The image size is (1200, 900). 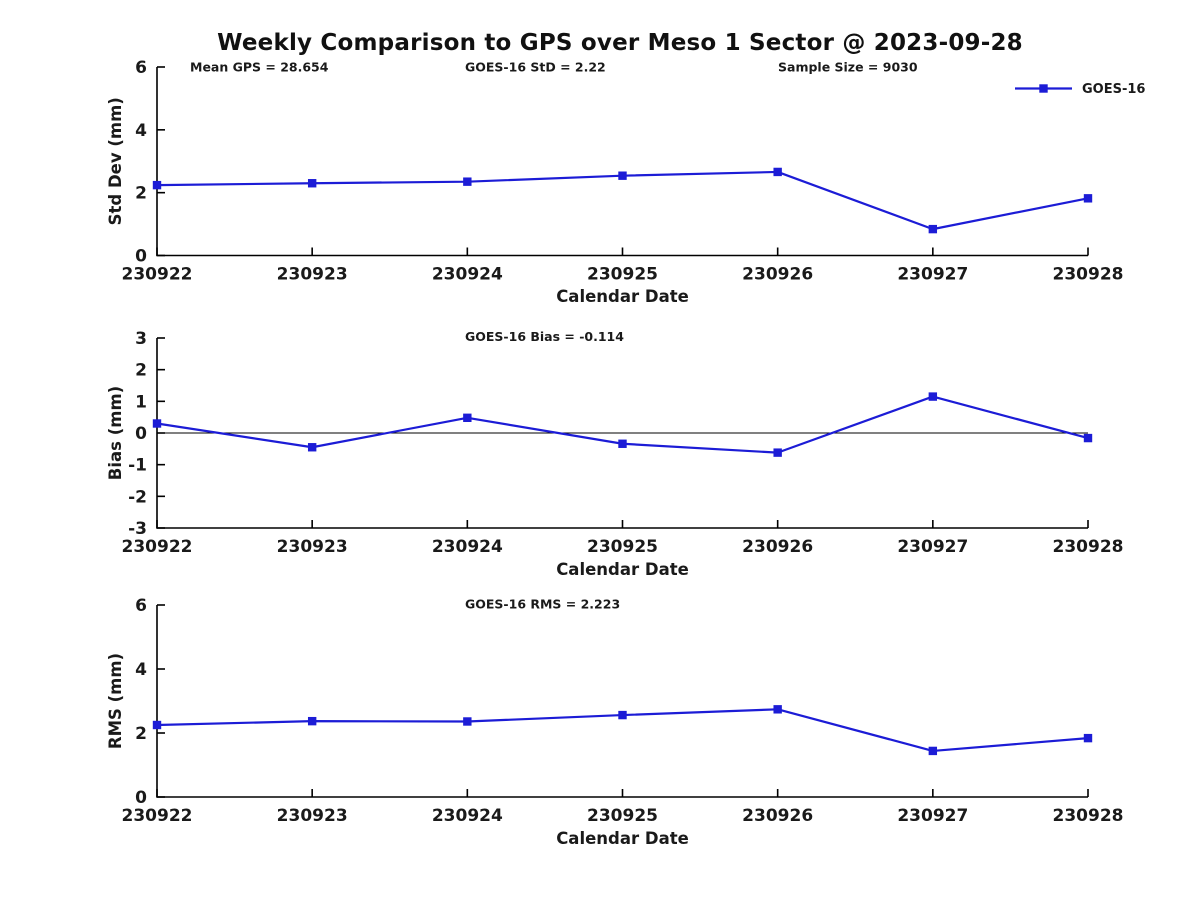 What do you see at coordinates (622, 200) in the screenshot?
I see `data-series-line` at bounding box center [622, 200].